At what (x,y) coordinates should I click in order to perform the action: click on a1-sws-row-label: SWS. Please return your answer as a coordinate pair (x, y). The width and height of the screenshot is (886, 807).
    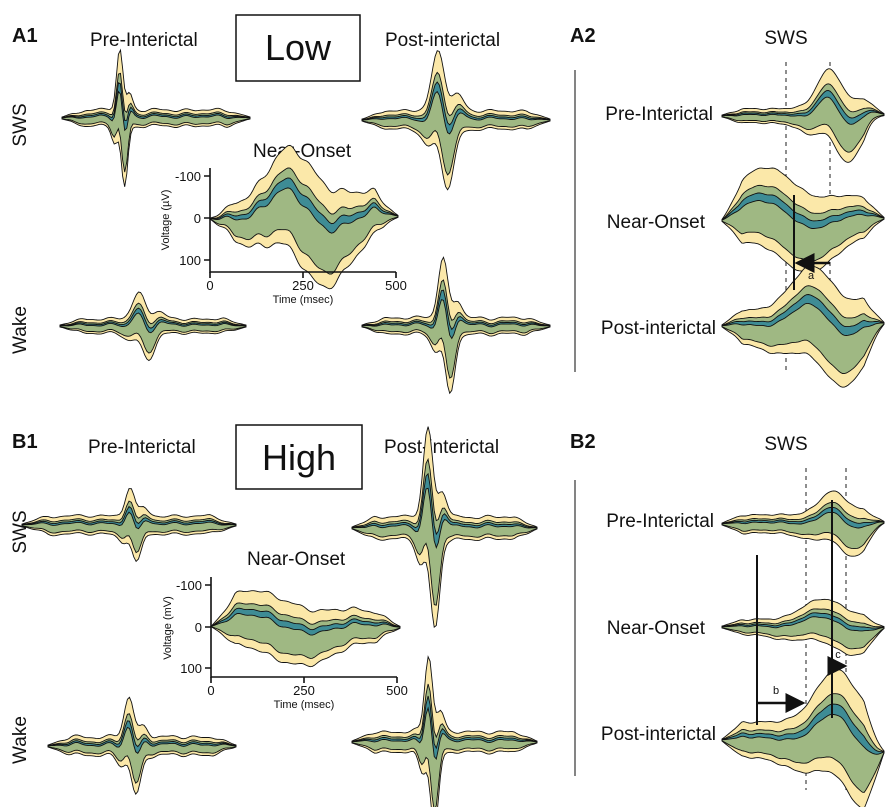
    Looking at the image, I should click on (20, 124).